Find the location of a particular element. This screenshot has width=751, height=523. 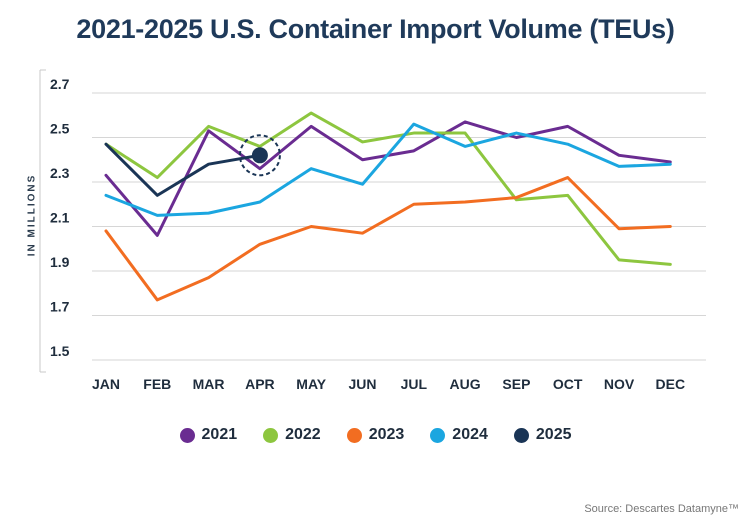

y-tick-label: 2.5 is located at coordinates (60, 129).